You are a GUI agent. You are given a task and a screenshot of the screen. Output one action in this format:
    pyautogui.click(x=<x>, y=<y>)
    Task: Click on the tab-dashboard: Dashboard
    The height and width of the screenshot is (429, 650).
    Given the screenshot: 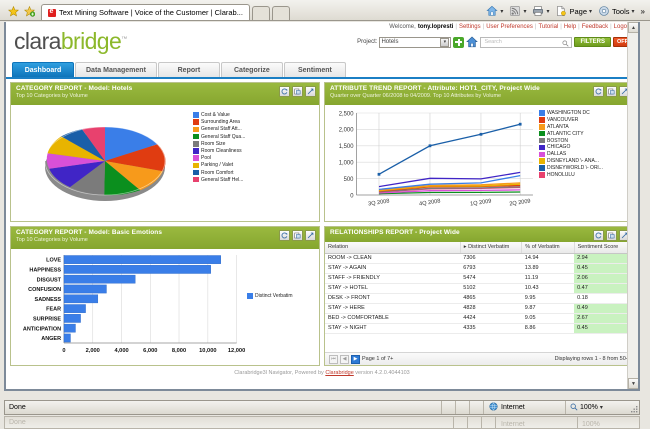 What is the action you would take?
    pyautogui.click(x=43, y=69)
    